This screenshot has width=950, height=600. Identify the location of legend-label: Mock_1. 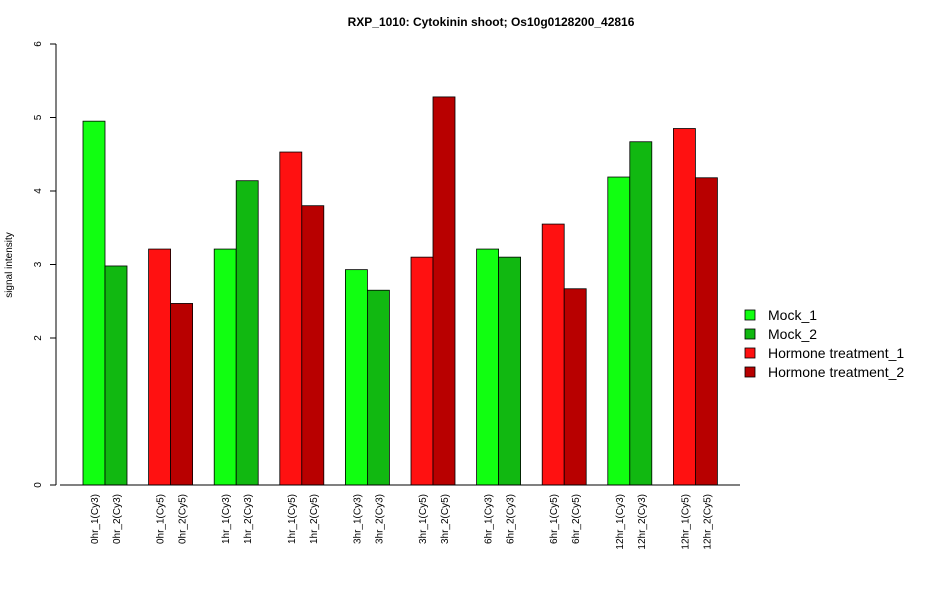
(792, 315).